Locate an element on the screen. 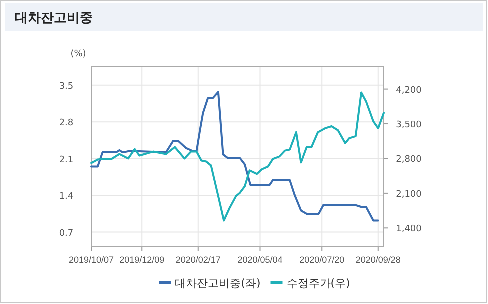 The height and width of the screenshot is (304, 488). y2-tick-label: 2,800 is located at coordinates (409, 160).